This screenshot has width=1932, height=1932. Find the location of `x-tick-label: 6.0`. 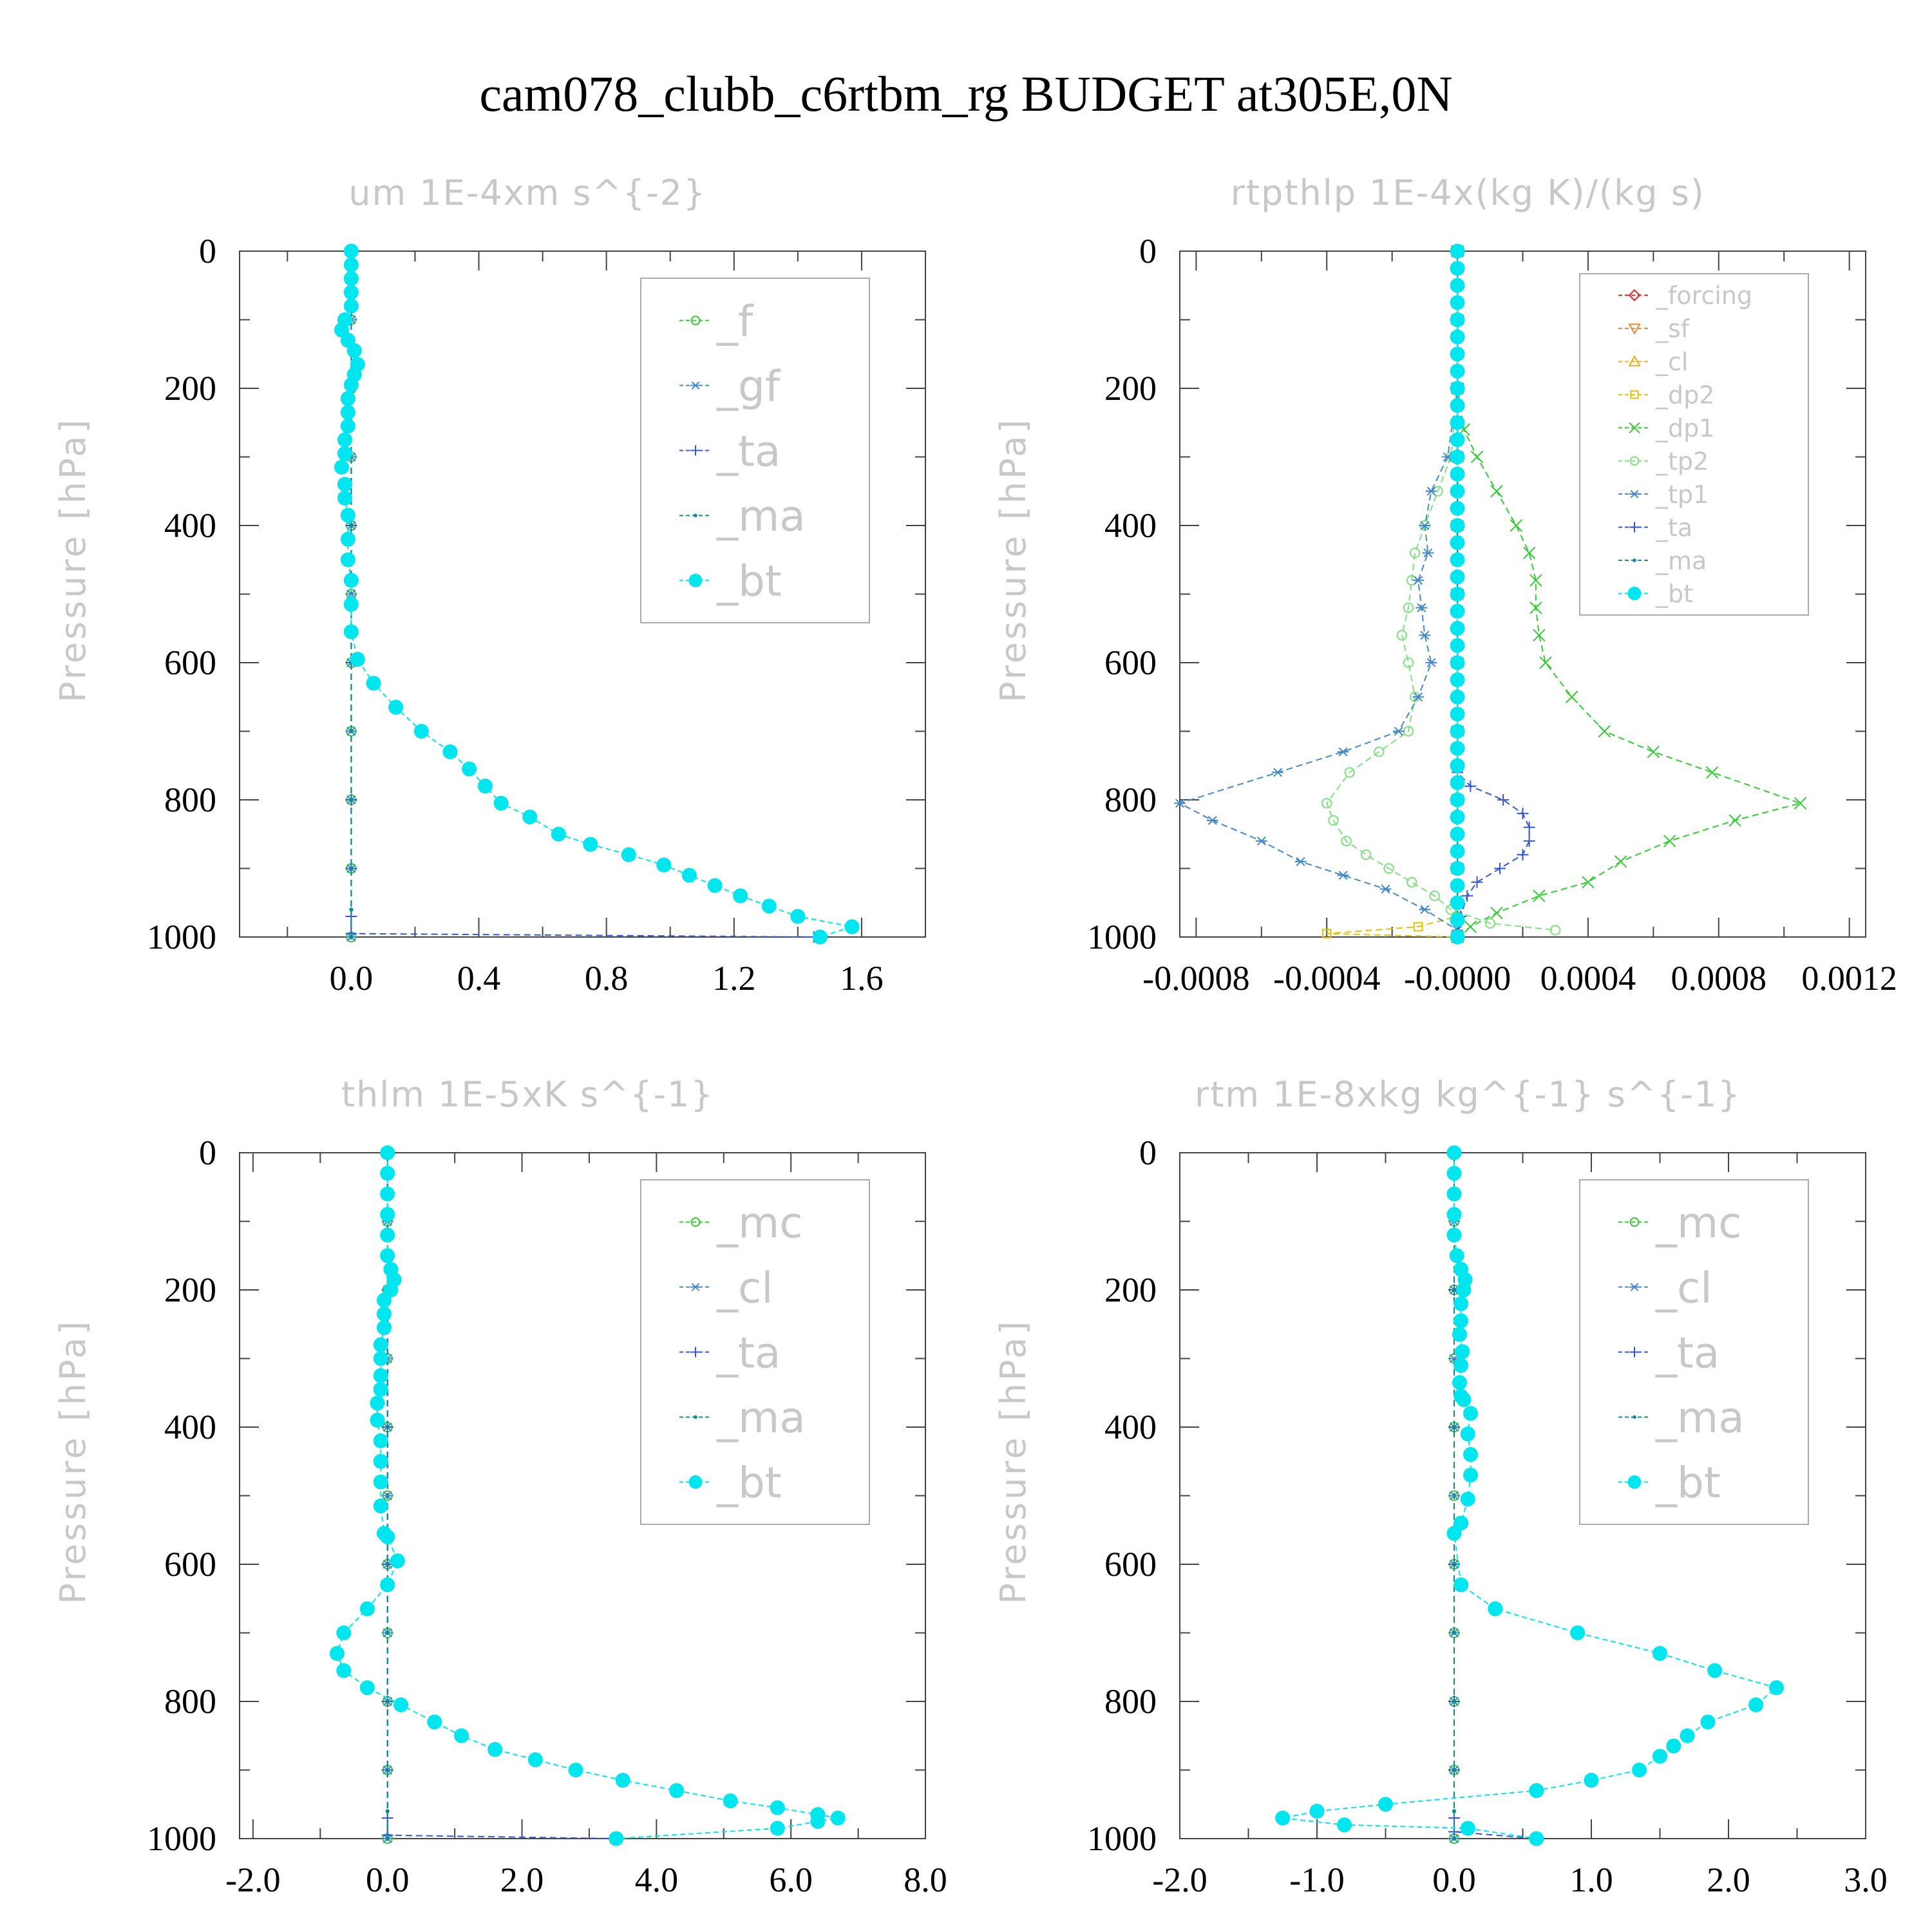

x-tick-label: 6.0 is located at coordinates (791, 1880).